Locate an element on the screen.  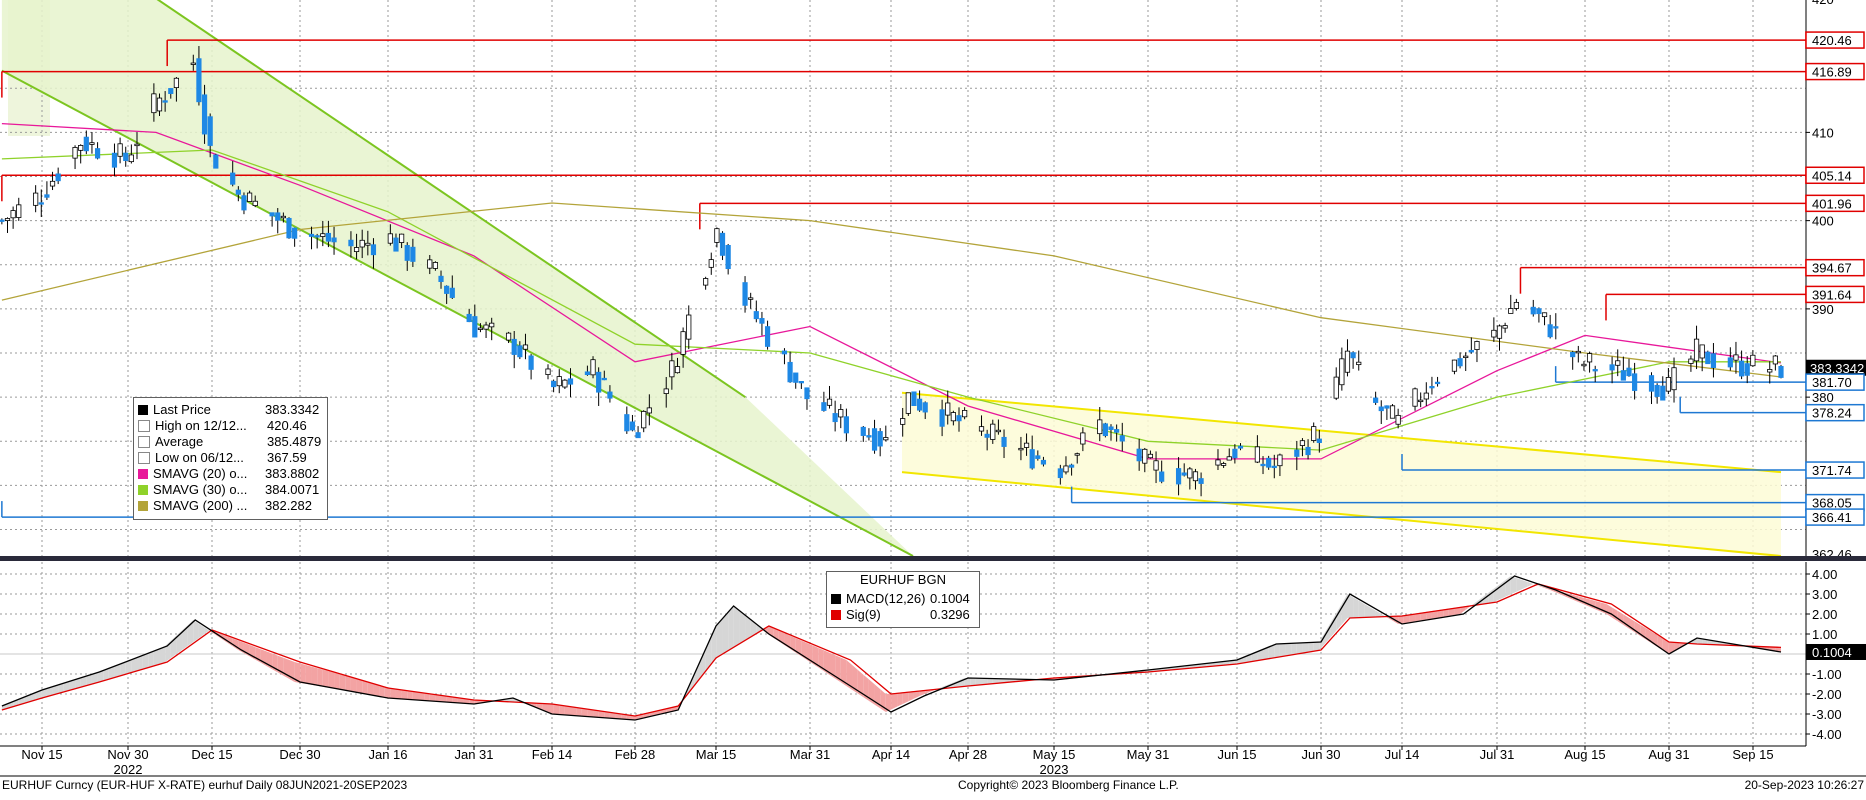
legend-row: SMAVG (20) o...383.8802 is located at coordinates (228, 472).